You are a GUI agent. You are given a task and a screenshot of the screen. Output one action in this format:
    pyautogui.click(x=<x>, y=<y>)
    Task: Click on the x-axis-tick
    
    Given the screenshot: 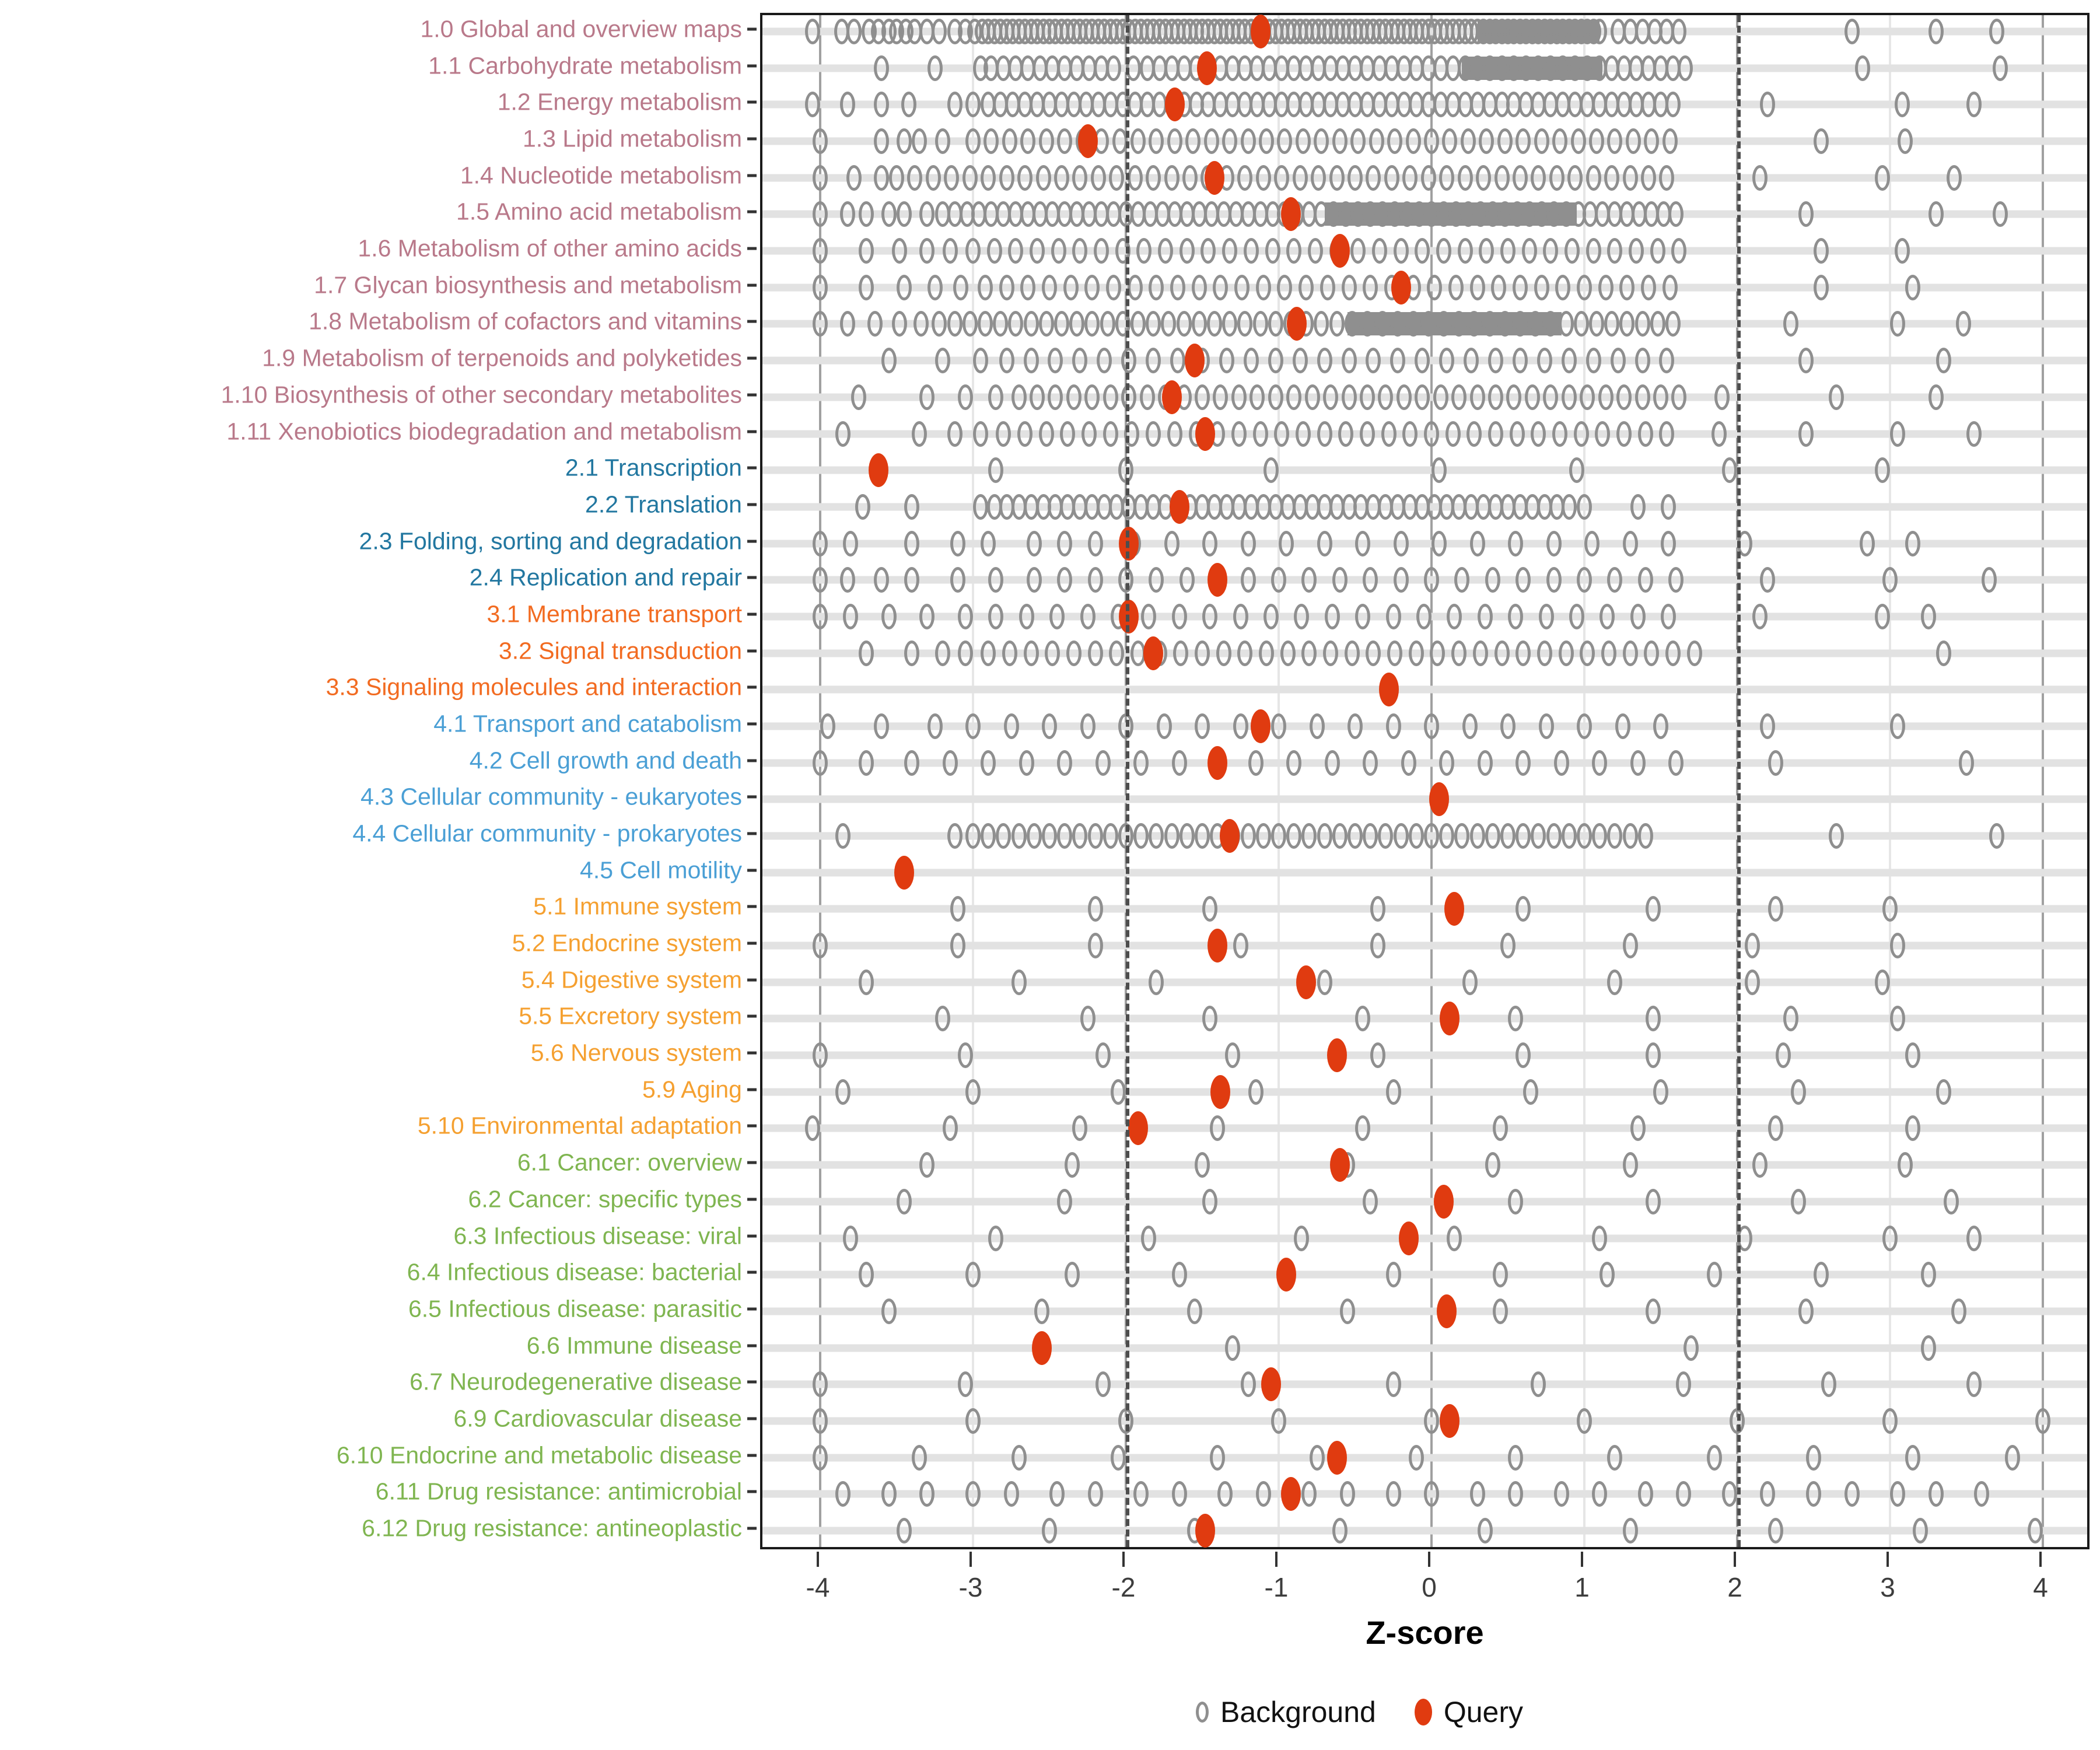 What is the action you would take?
    pyautogui.click(x=1735, y=1559)
    